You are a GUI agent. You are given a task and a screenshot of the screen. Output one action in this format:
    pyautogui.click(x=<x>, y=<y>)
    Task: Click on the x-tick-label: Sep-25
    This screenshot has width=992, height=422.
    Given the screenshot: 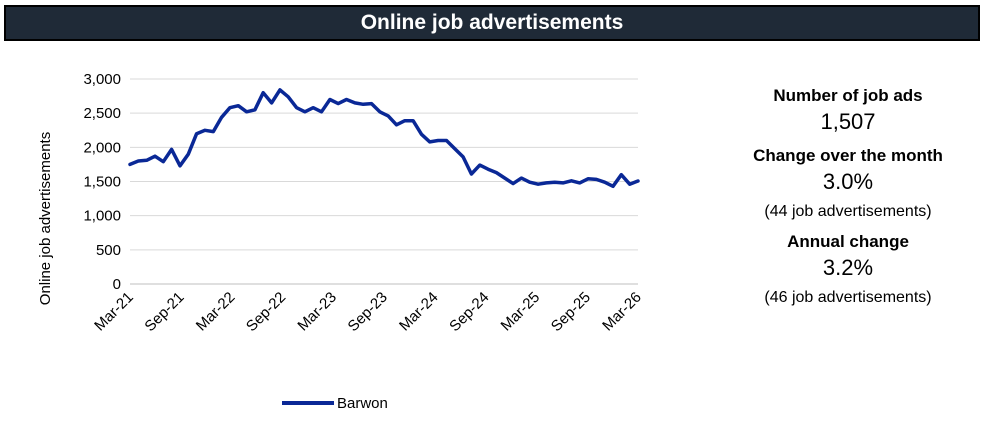 What is the action you would take?
    pyautogui.click(x=571, y=312)
    